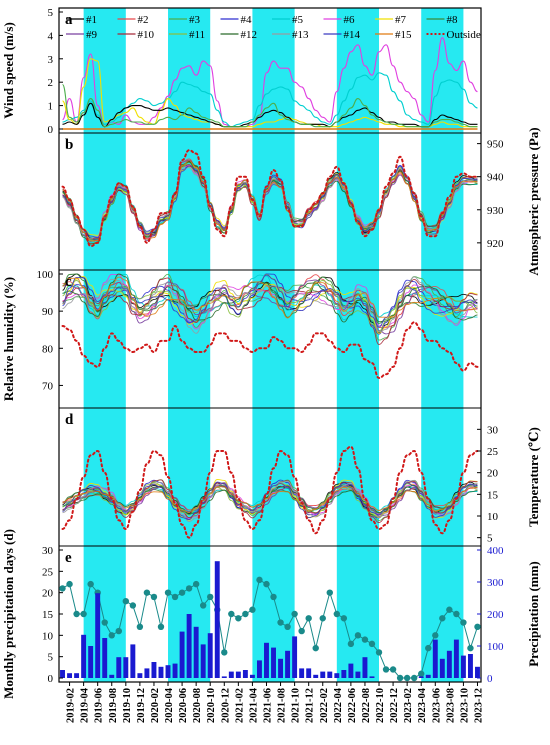 Image resolution: width=550 pixels, height=745 pixels. I want to click on y-right-tick-label: 100, so click(495, 647).